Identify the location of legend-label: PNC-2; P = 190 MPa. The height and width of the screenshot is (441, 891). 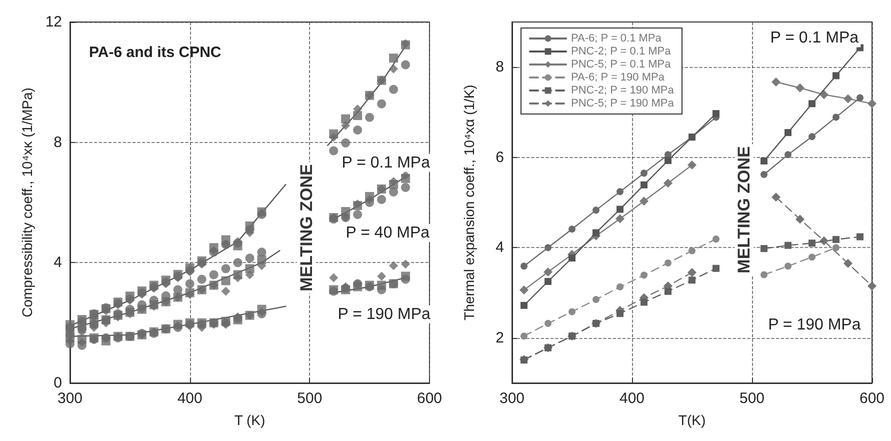
(623, 90).